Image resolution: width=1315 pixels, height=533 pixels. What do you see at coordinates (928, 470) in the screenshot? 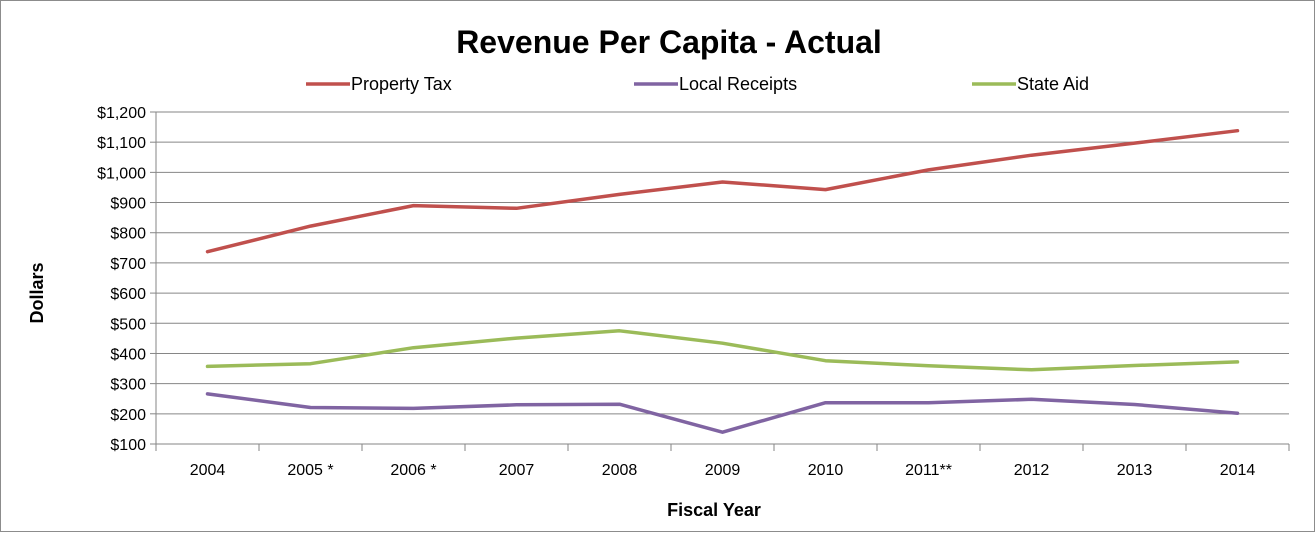
I see `x-tick-label: 2011**` at bounding box center [928, 470].